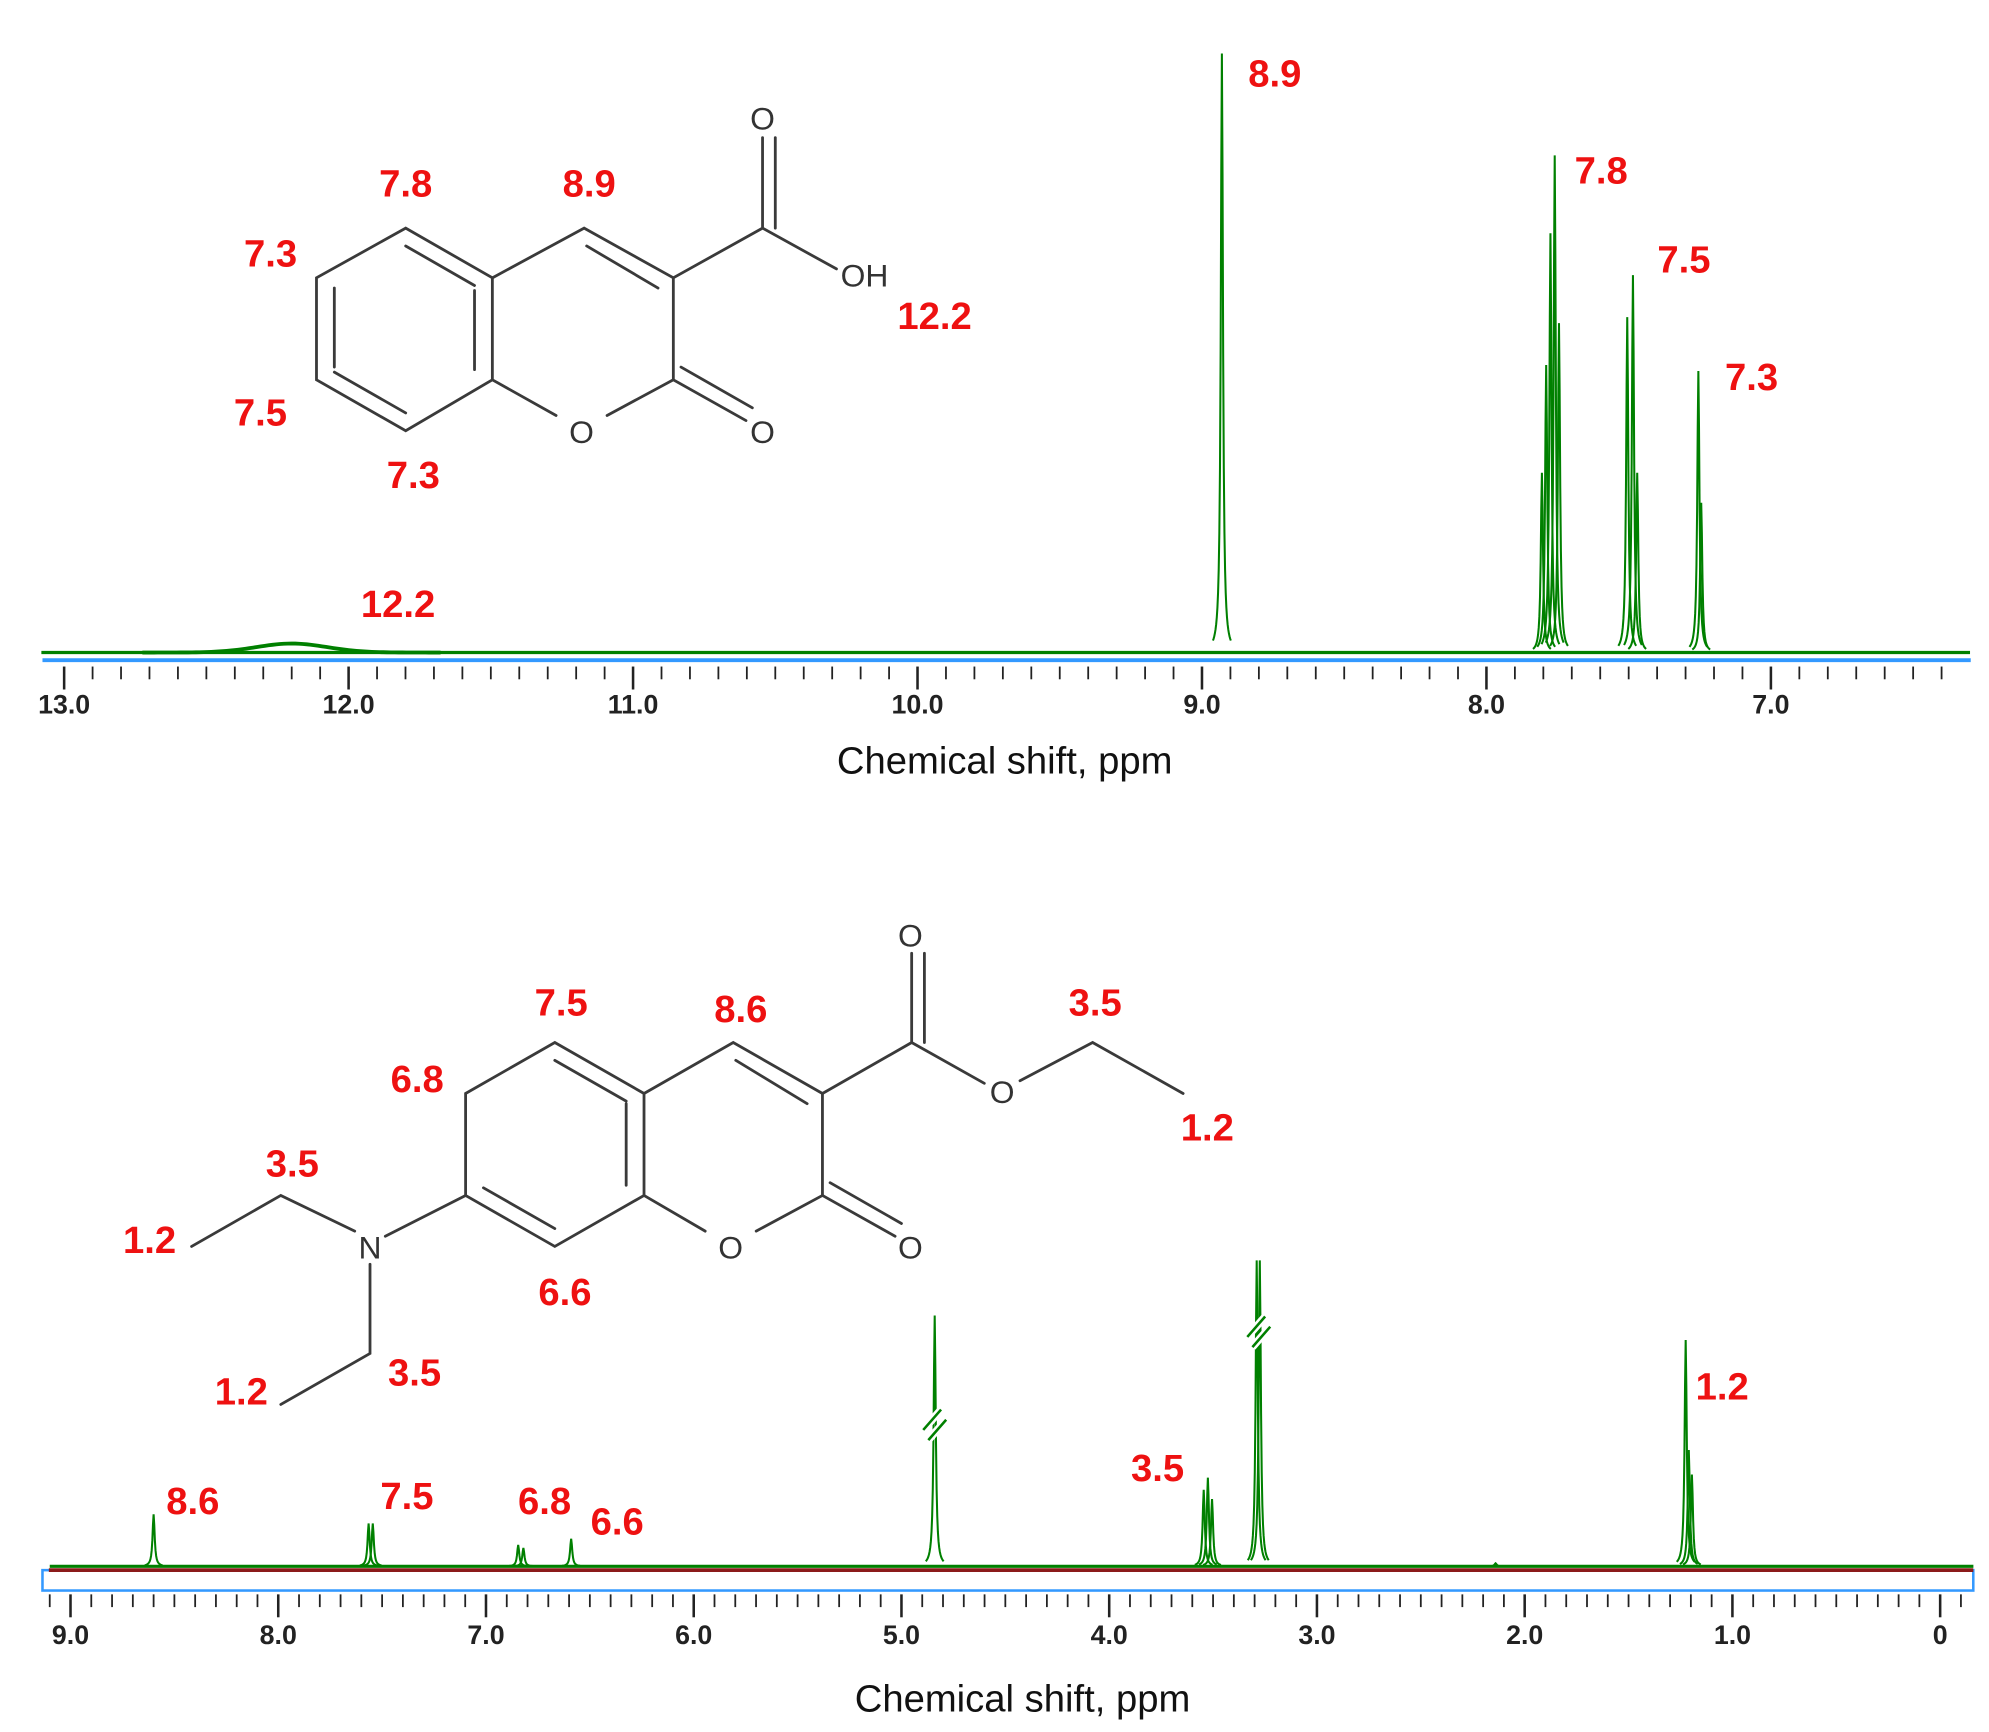 Image resolution: width=1989 pixels, height=1732 pixels. What do you see at coordinates (603, 299) in the screenshot?
I see `structure-coumarin-acid: O OH O O 7.8 8.9 7.3 12.2 7.5 7.3` at bounding box center [603, 299].